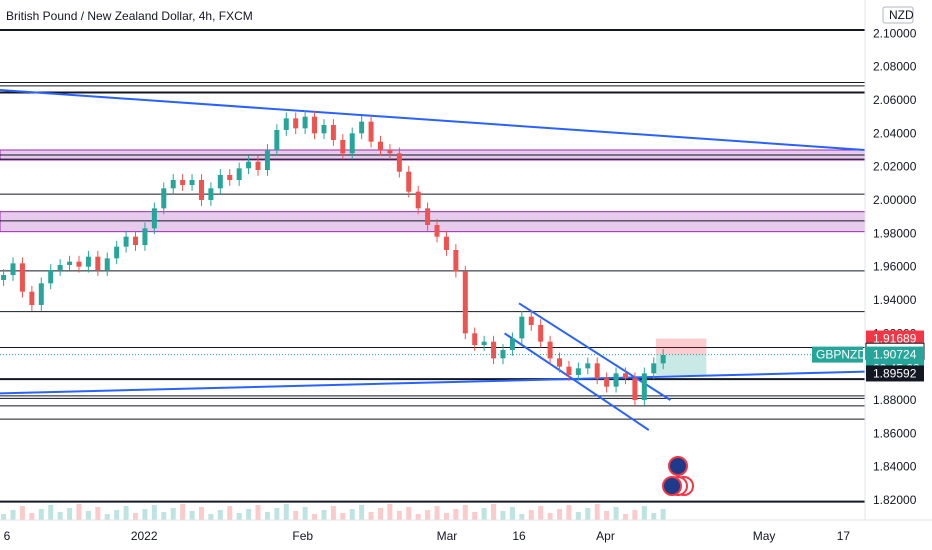  Describe the element at coordinates (901, 15) in the screenshot. I see `currency-label: NZD` at that location.